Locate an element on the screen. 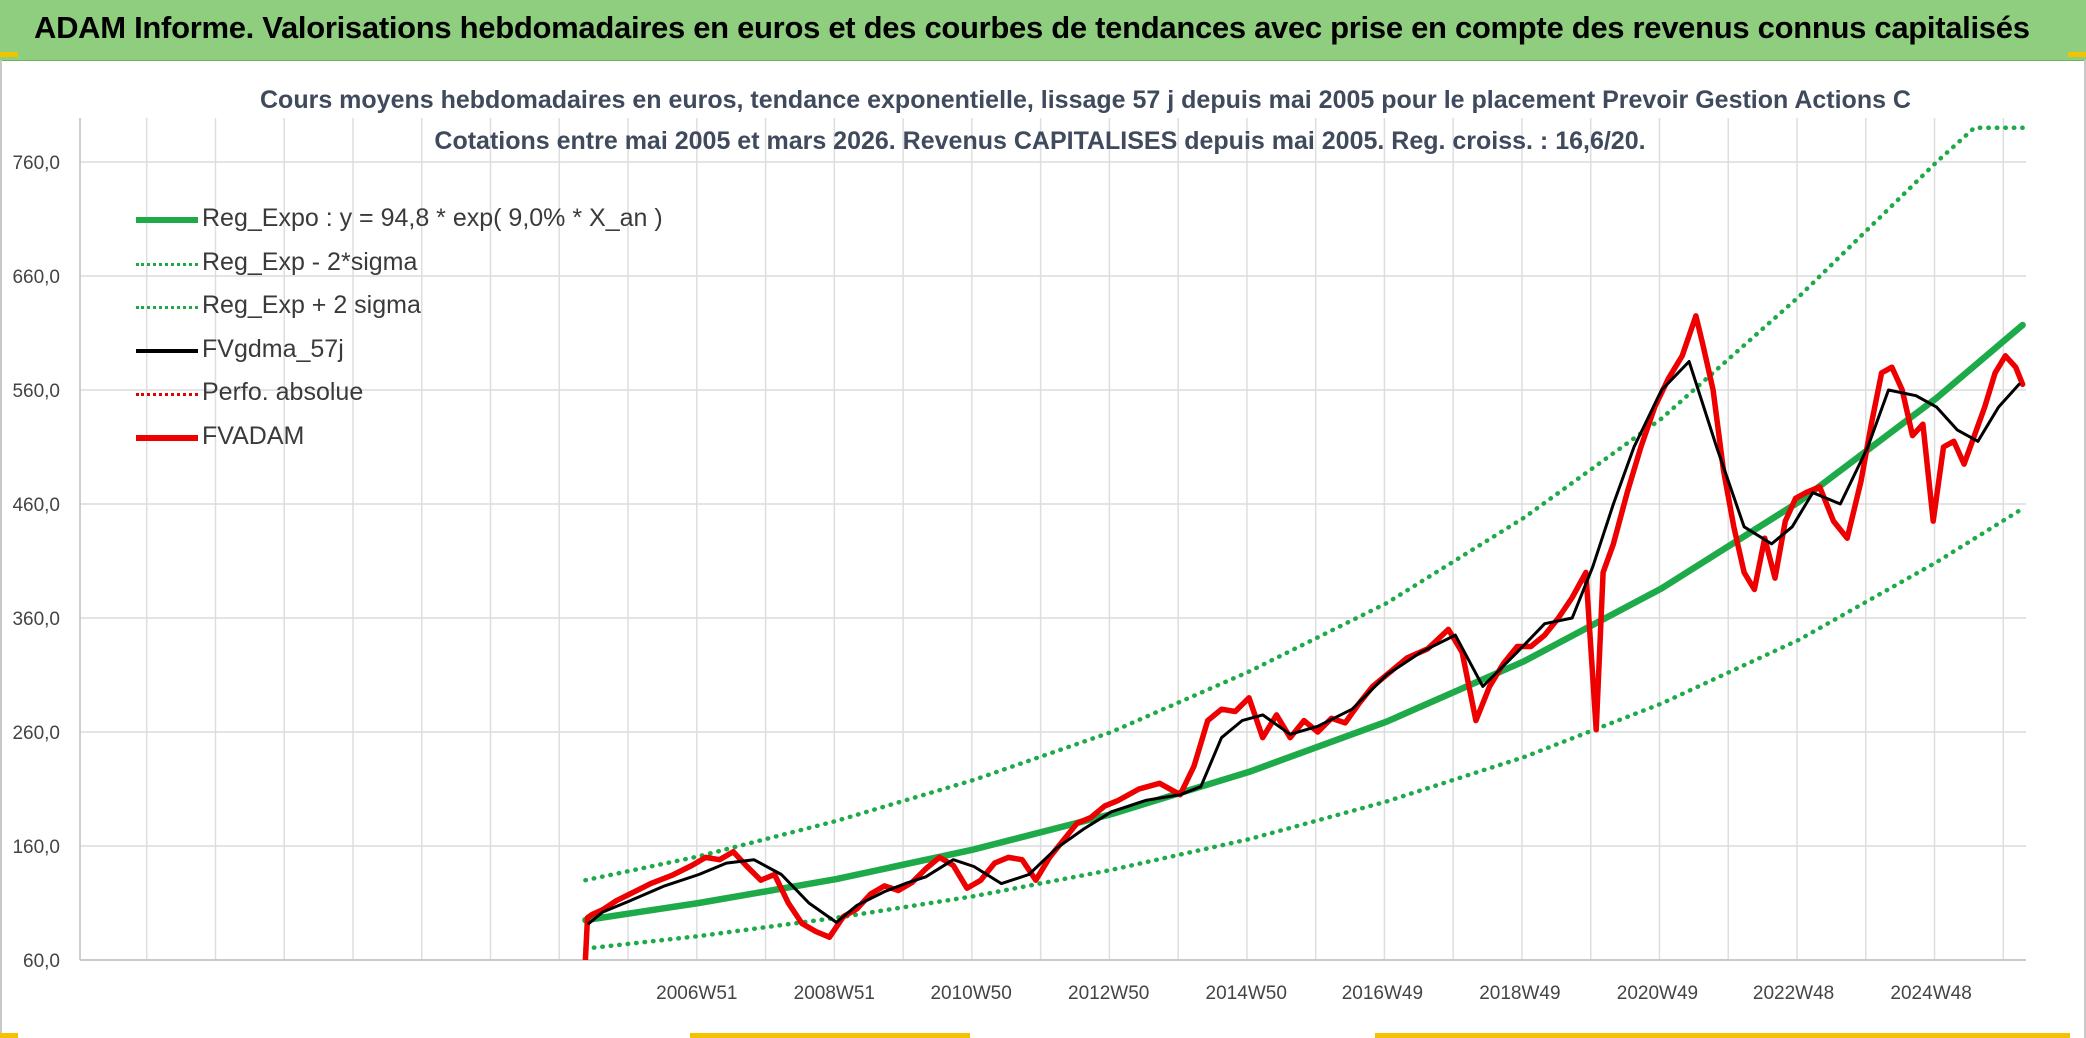 Image resolution: width=2086 pixels, height=1038 pixels. legend-label: Reg_Exp + 2 sigma is located at coordinates (311, 305).